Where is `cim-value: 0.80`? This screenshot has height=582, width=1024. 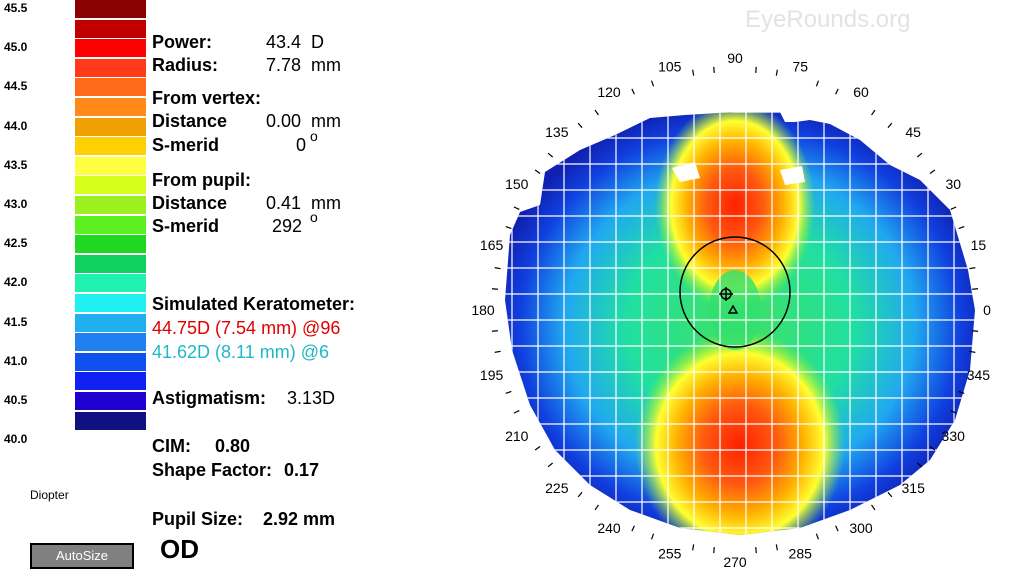 cim-value: 0.80 is located at coordinates (233, 446).